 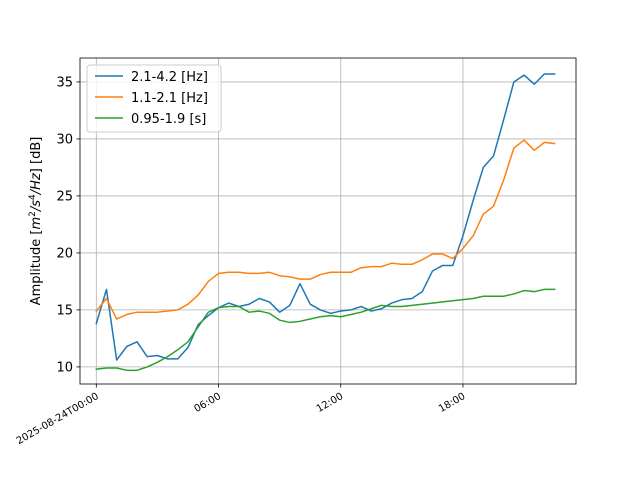 I want to click on y-label-slash-1: /, so click(x=36, y=208).